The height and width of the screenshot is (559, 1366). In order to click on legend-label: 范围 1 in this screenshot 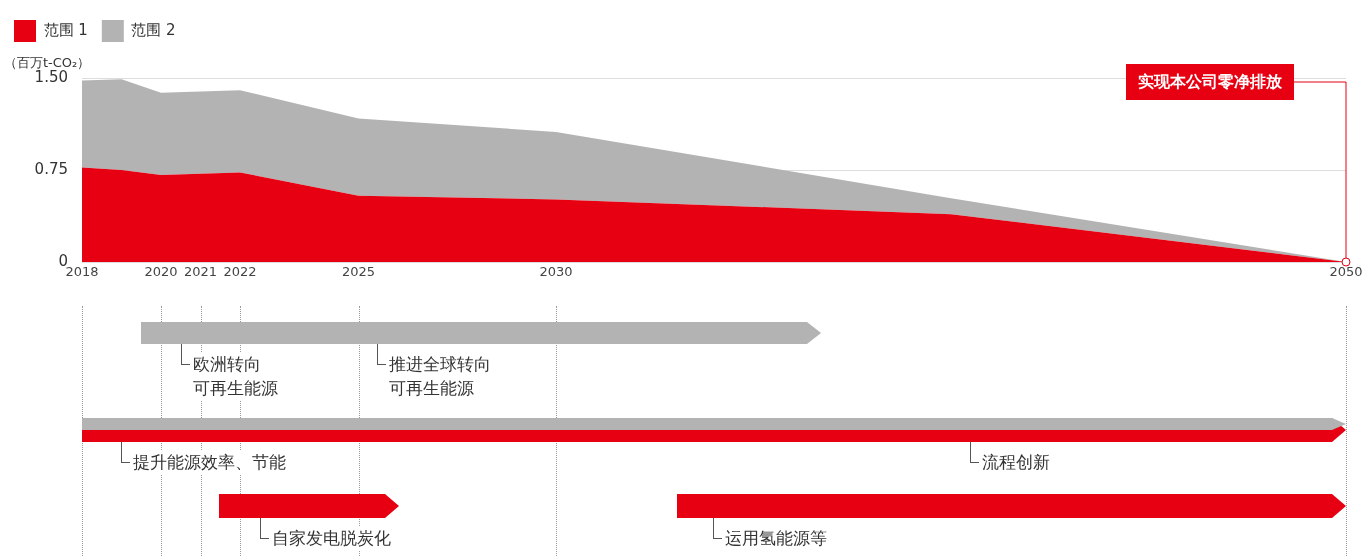, I will do `click(65, 29)`.